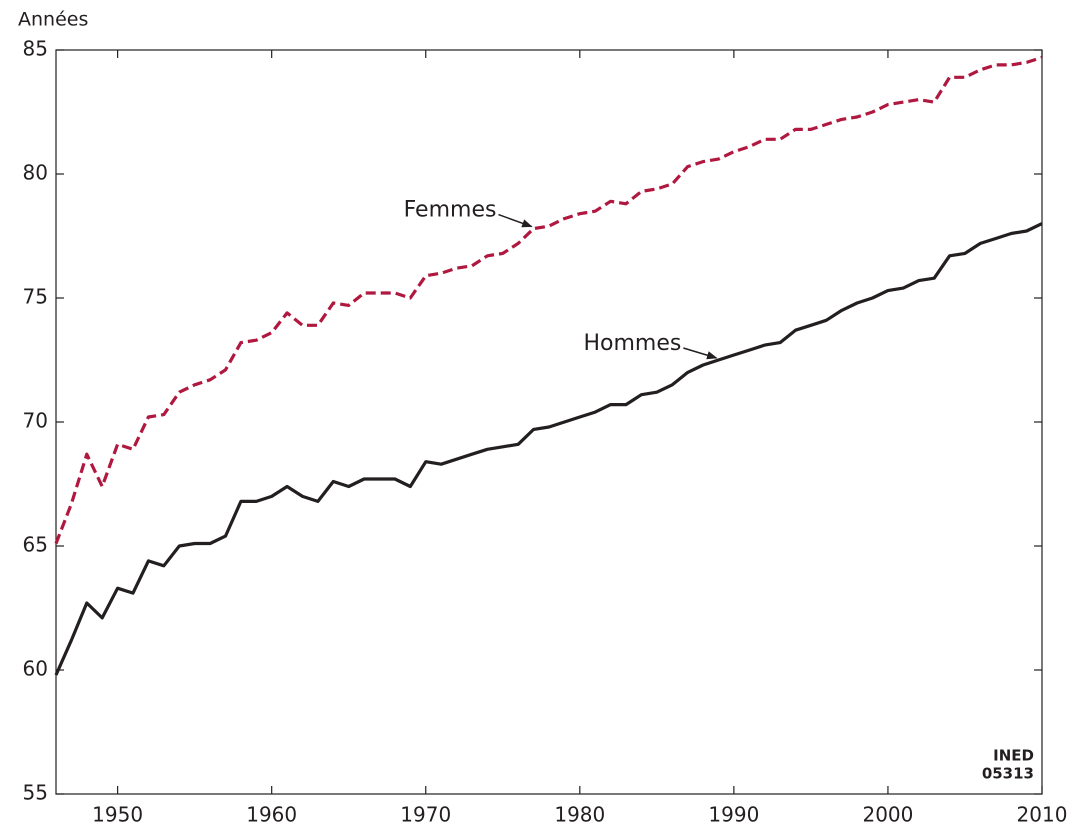  I want to click on y-tick-label: 55, so click(35, 793).